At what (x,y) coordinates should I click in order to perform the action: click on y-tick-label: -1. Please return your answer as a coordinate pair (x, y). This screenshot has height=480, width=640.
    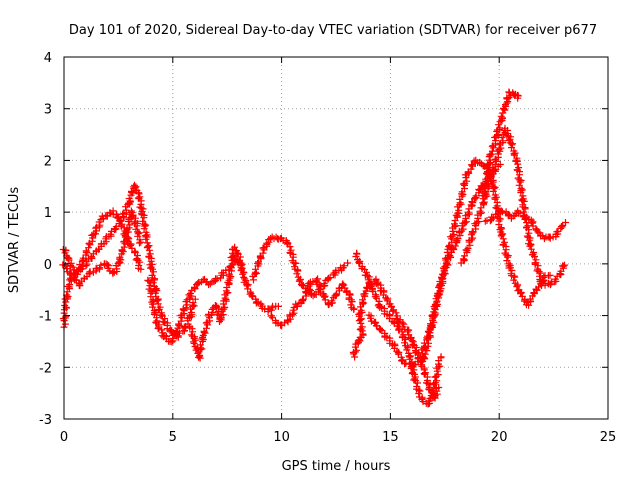
    Looking at the image, I should click on (45, 317).